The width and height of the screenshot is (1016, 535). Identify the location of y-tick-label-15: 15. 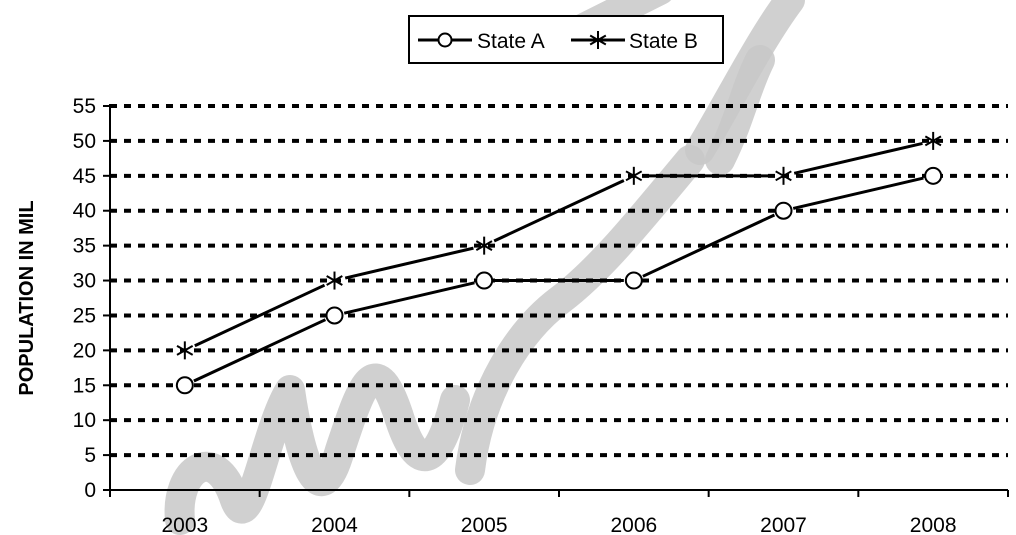
(84, 385).